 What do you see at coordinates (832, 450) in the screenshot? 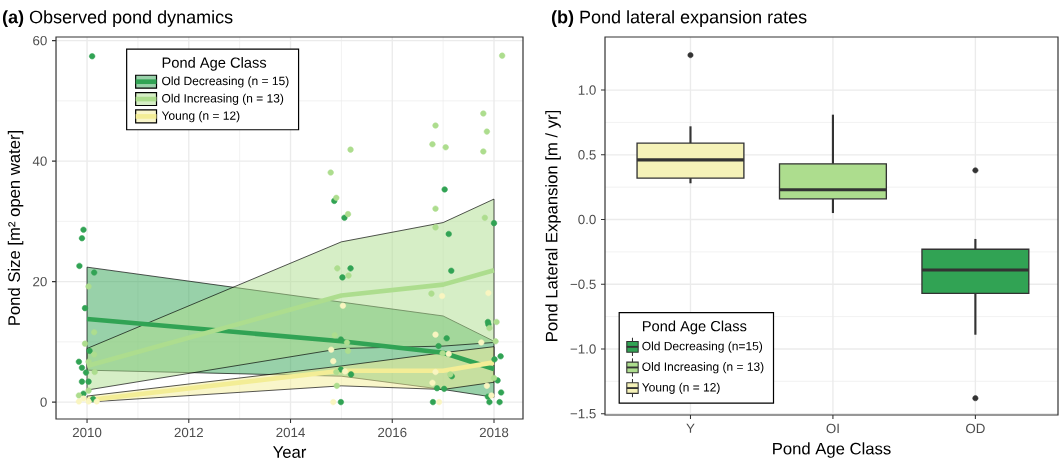
I see `x-axis-title: Pond Age Class` at bounding box center [832, 450].